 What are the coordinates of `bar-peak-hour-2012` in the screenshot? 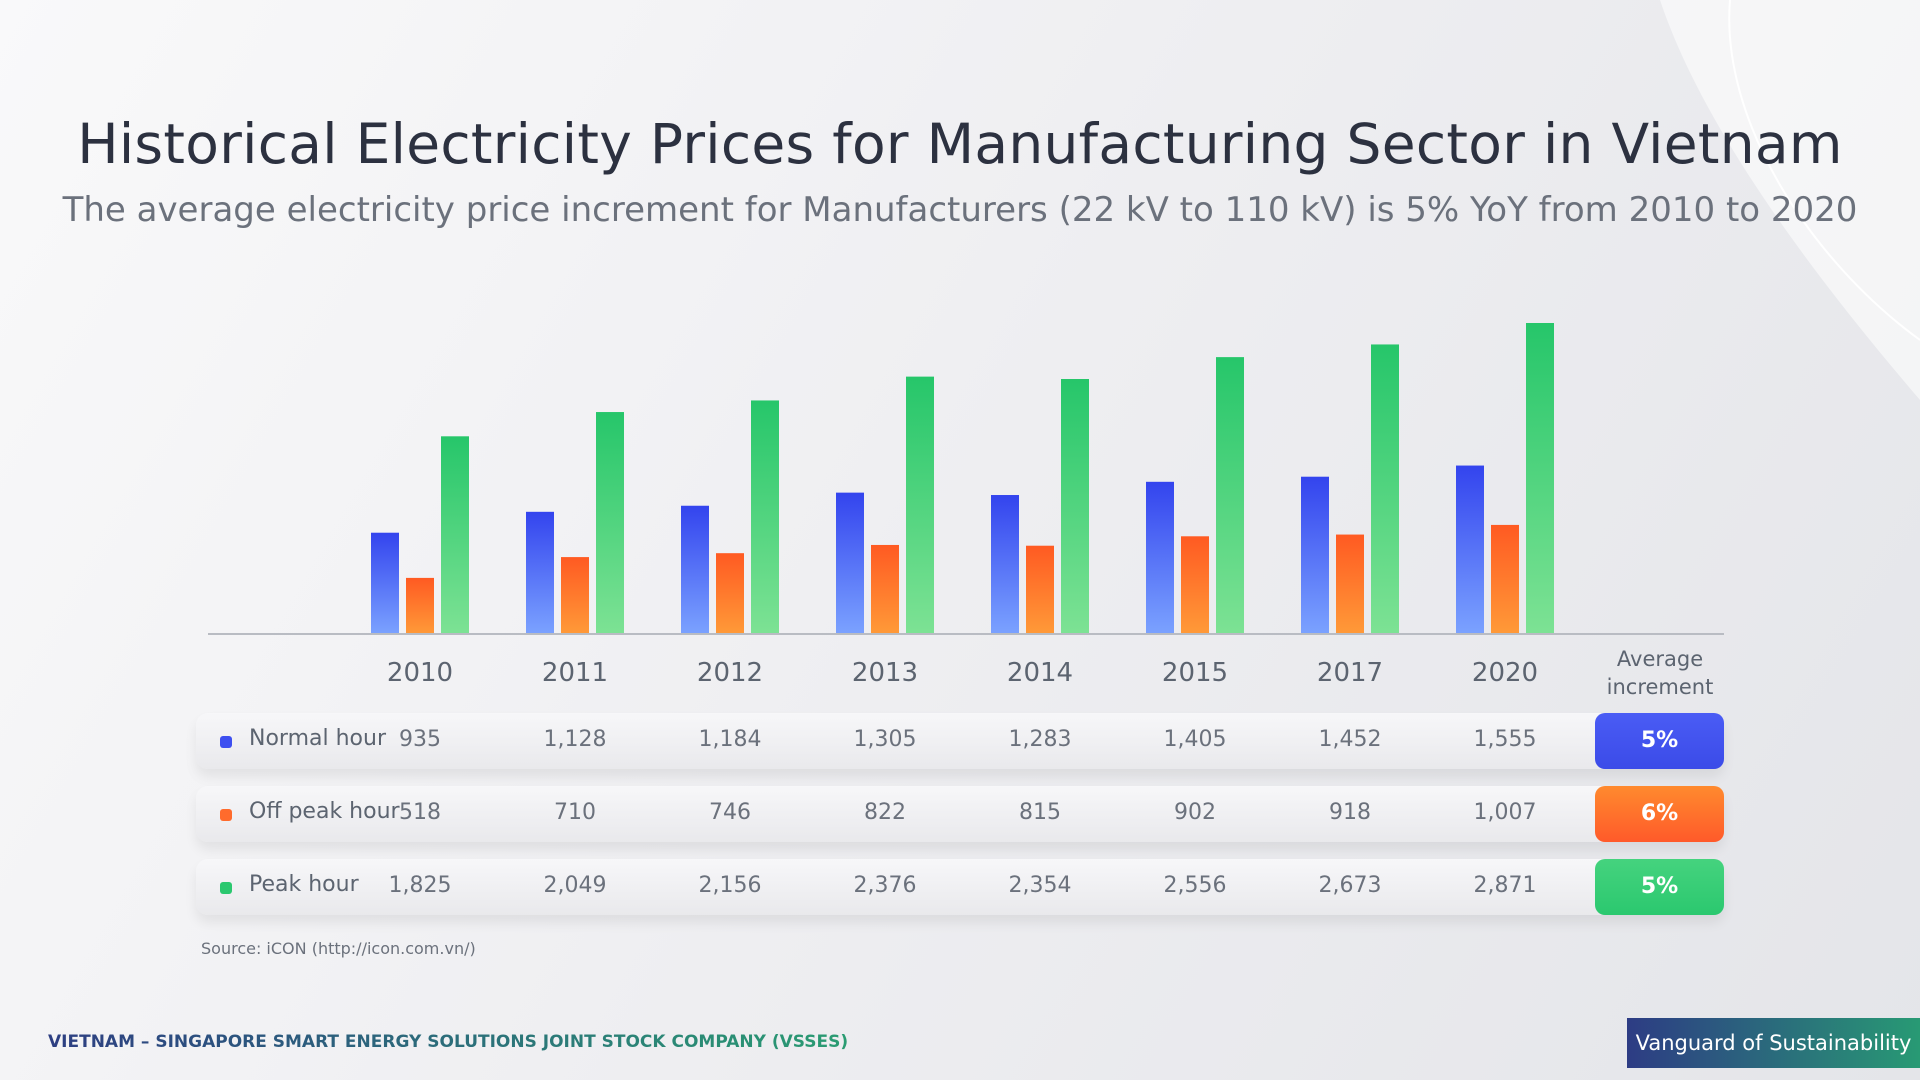 It's located at (765, 517).